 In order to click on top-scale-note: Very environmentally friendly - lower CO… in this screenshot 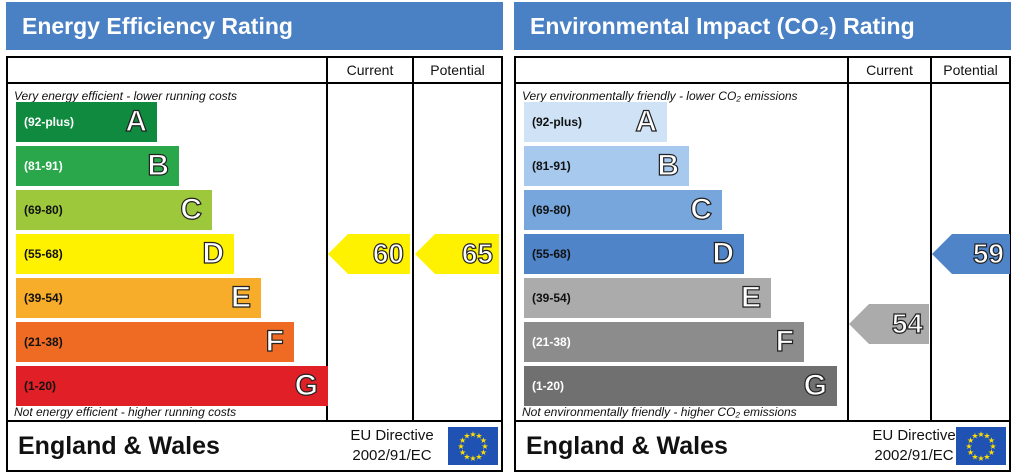, I will do `click(660, 96)`.